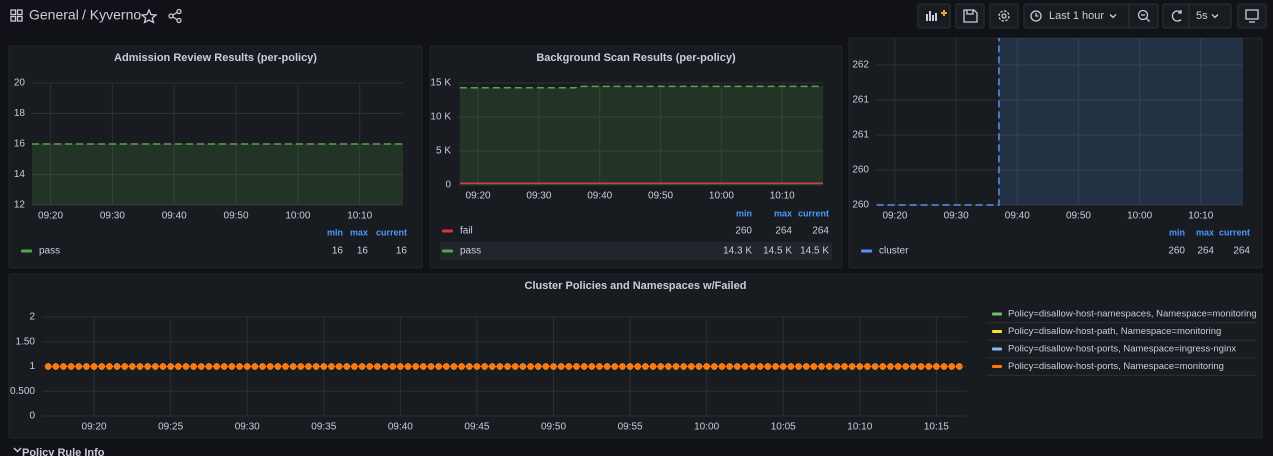 The height and width of the screenshot is (456, 1273). Describe the element at coordinates (54, 15) in the screenshot. I see `breadcrumb-folder: General` at that location.